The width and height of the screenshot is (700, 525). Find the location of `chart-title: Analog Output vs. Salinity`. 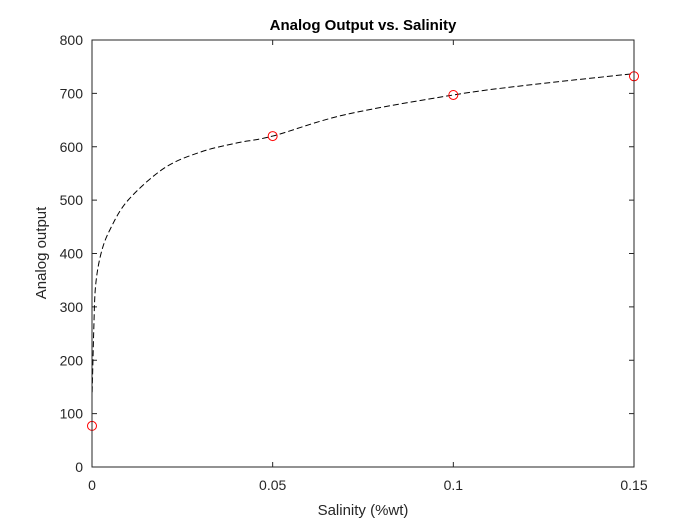

chart-title: Analog Output vs. Salinity is located at coordinates (363, 25).